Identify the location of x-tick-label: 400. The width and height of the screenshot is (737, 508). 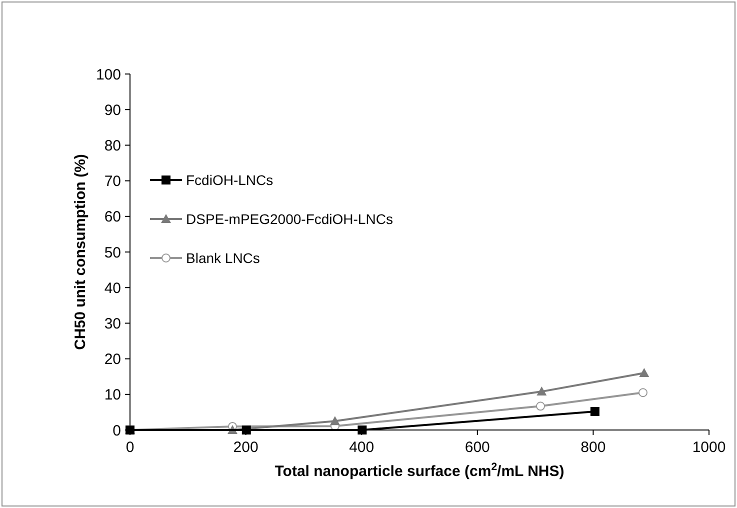
(361, 447).